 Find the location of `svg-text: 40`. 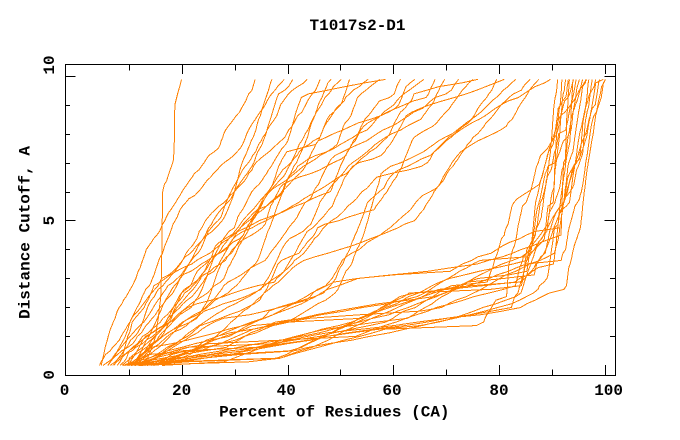

svg-text: 40 is located at coordinates (286, 391).